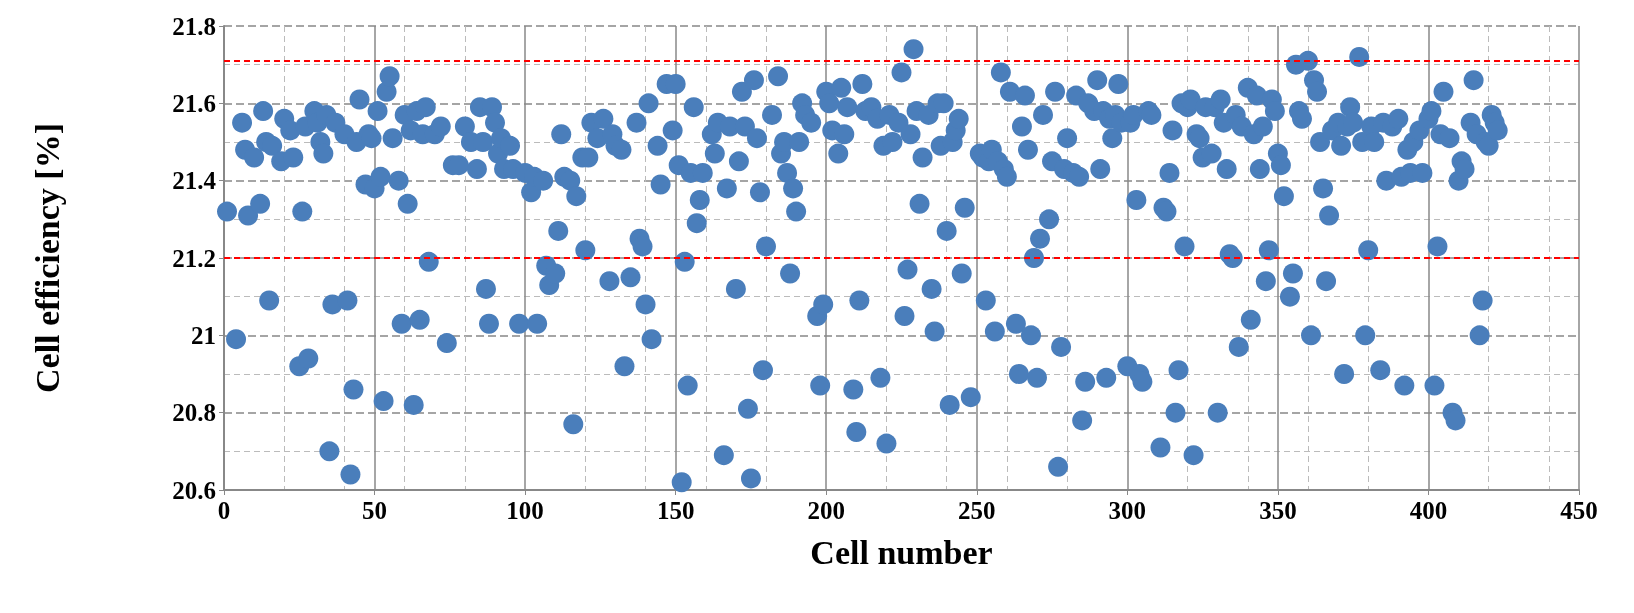 The width and height of the screenshot is (1634, 613). Describe the element at coordinates (224, 510) in the screenshot. I see `x-tick-label: 0` at that location.